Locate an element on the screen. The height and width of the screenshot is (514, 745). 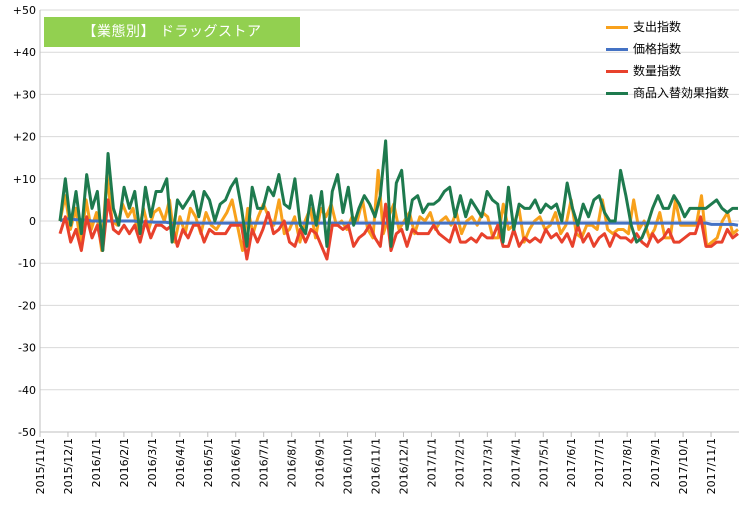
x-tick-label: 2016/9/1 is located at coordinates (320, 462).